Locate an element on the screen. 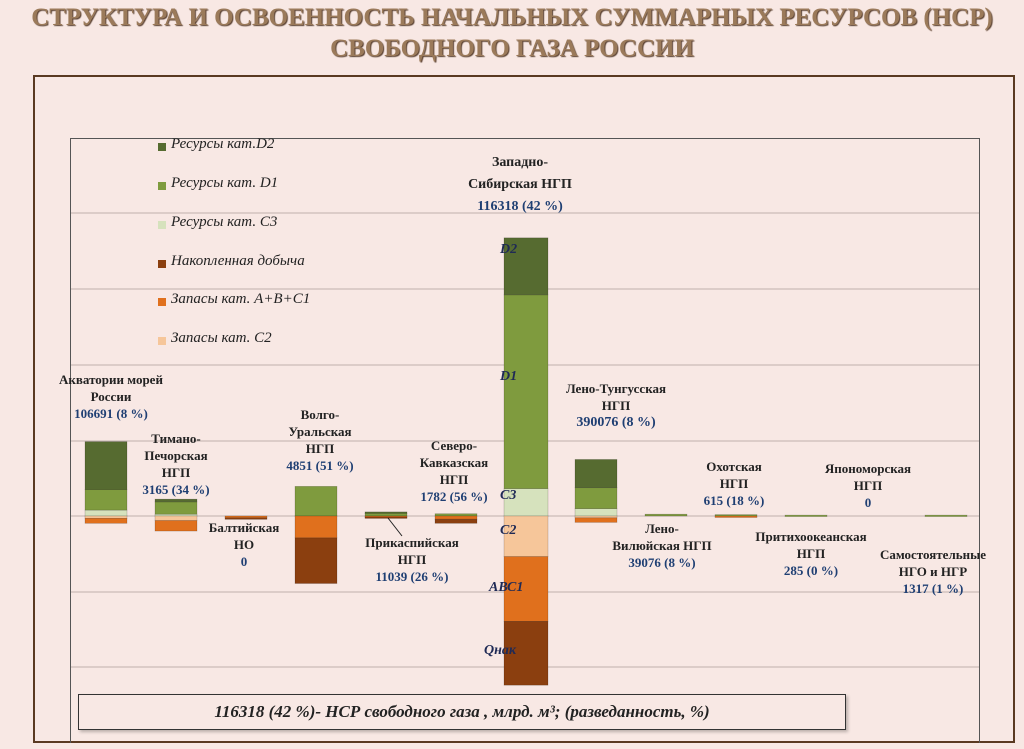  region-name: Охотская НГП is located at coordinates (734, 475).